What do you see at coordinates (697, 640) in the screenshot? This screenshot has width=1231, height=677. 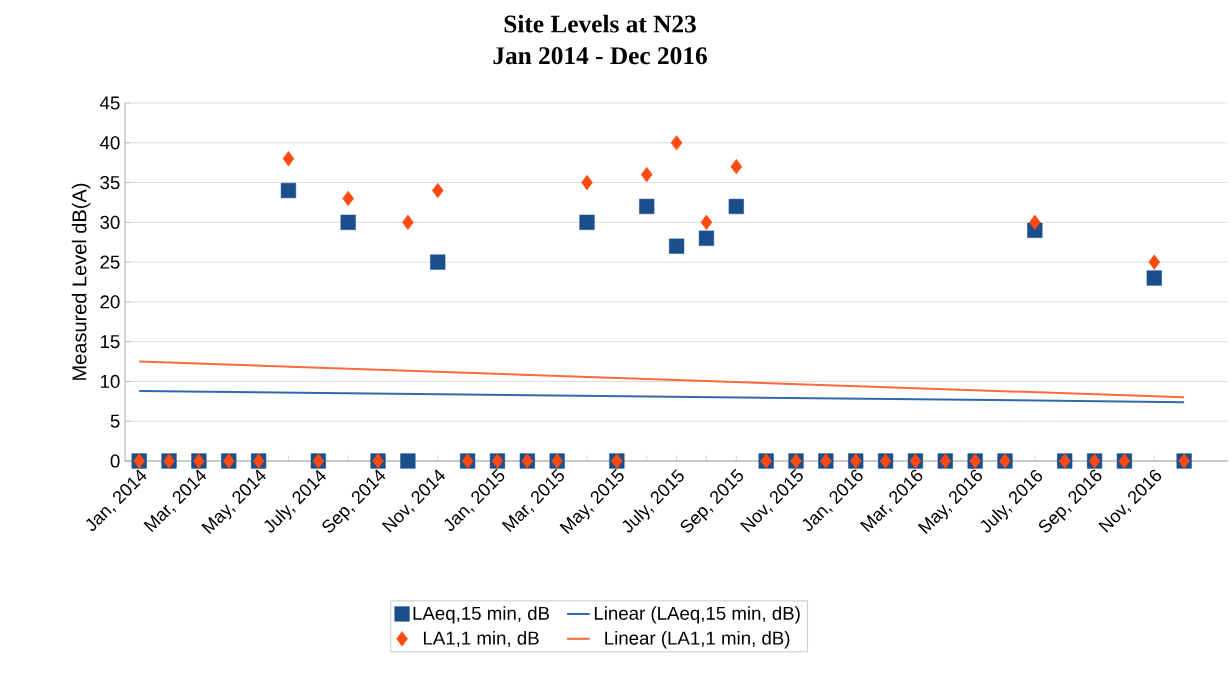 I see `legend-label: Linear (LA1,1 min, dB)` at bounding box center [697, 640].